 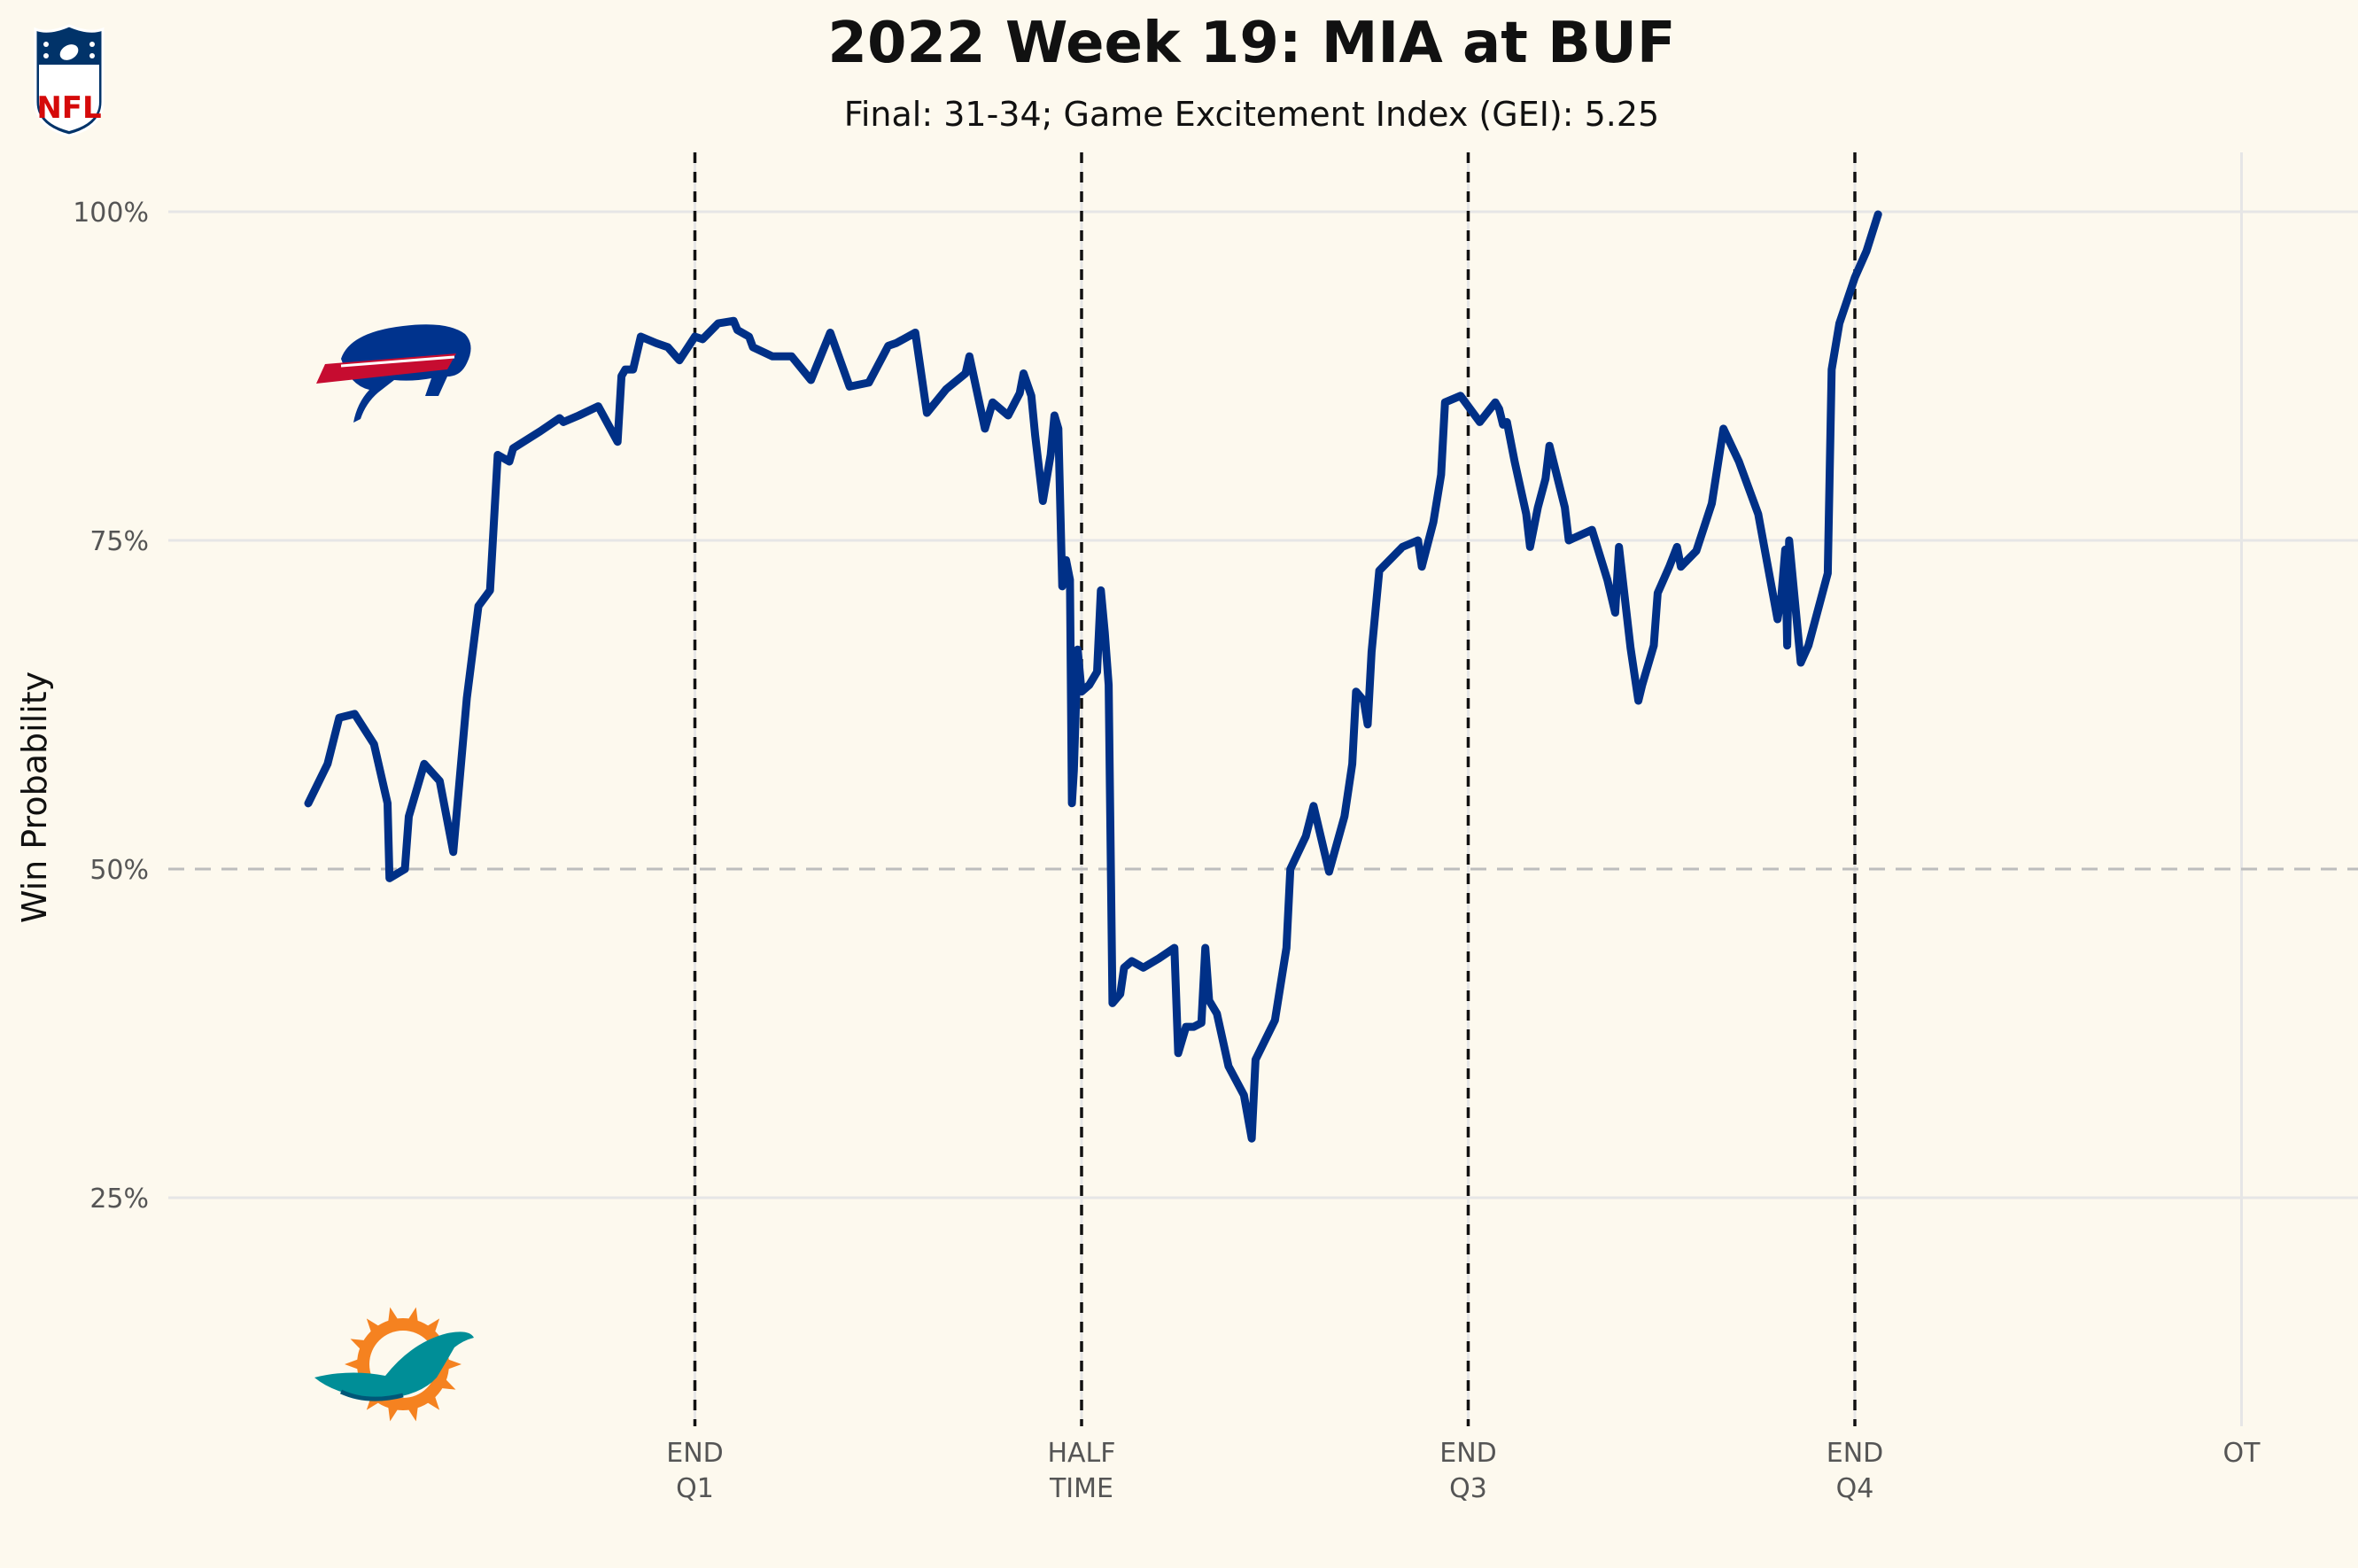 I want to click on x-tick-label: END Q3, so click(x=1468, y=1471).